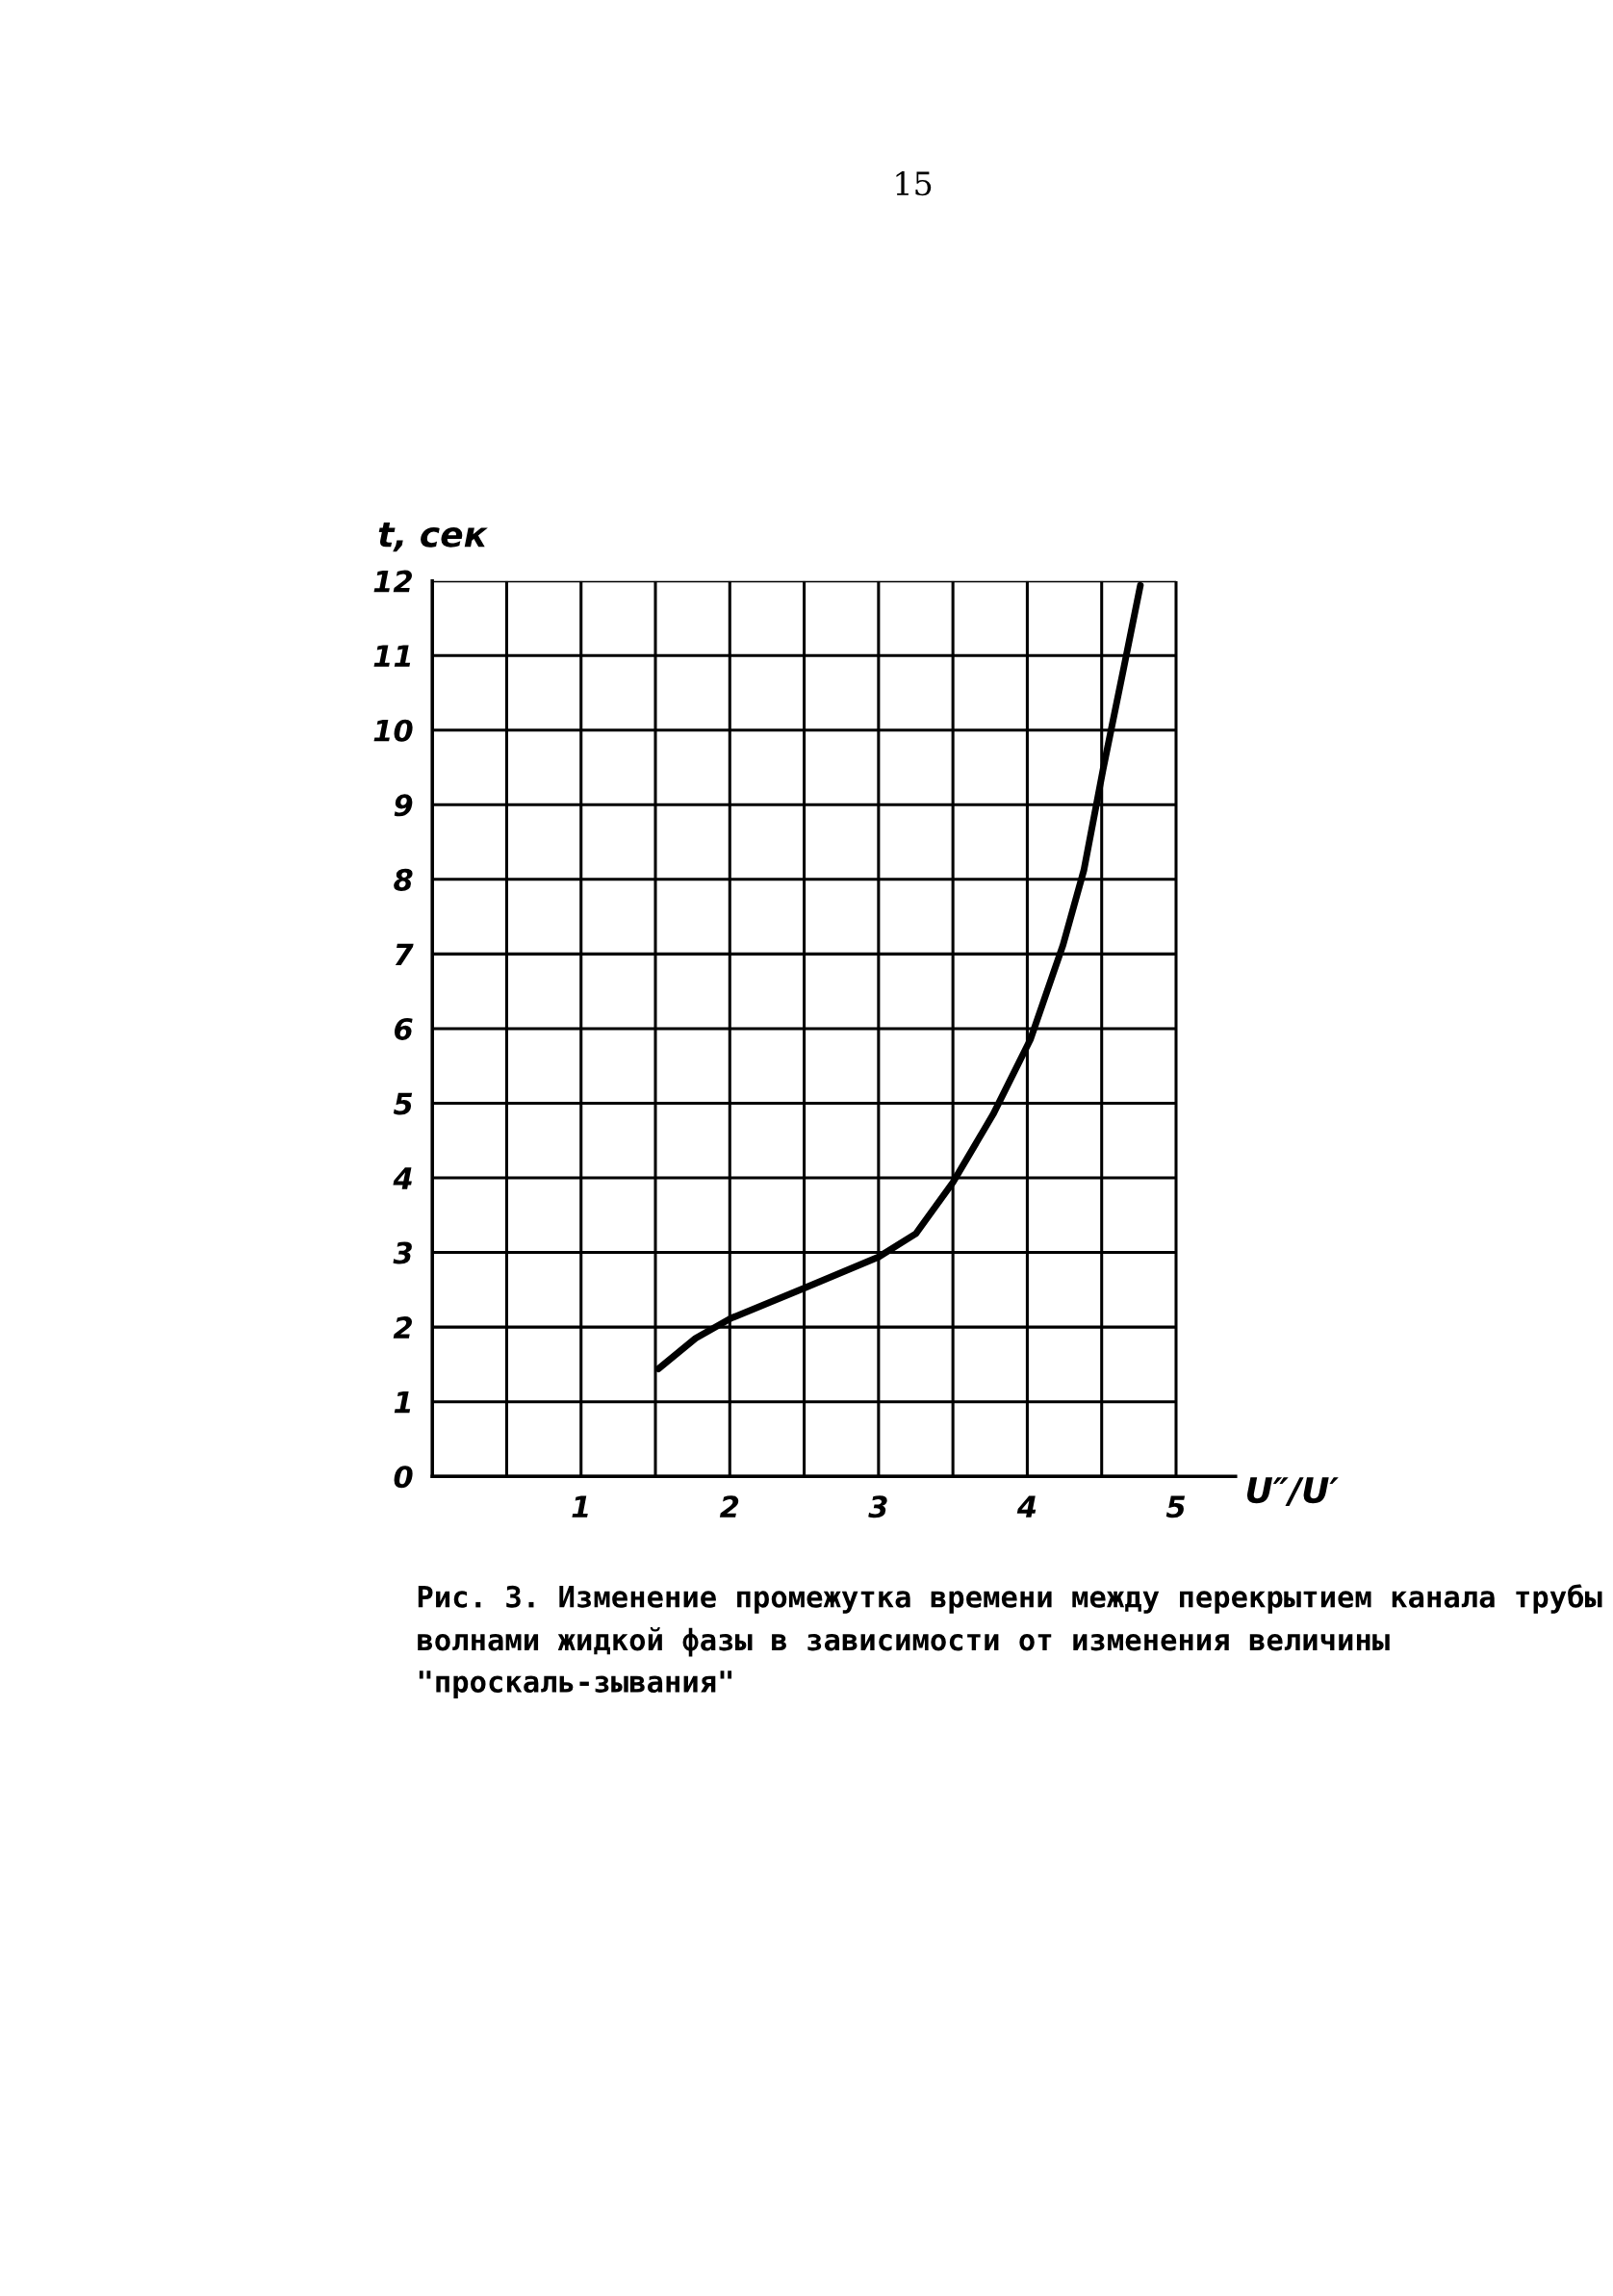 This screenshot has height=2296, width=1613. I want to click on text: Рис. 3. Изменение промежутка времени между перекрытием канала трубы волнами жидкой фазы в зависимости от изменения величины "проскаль-зывания", so click(1010, 1641).